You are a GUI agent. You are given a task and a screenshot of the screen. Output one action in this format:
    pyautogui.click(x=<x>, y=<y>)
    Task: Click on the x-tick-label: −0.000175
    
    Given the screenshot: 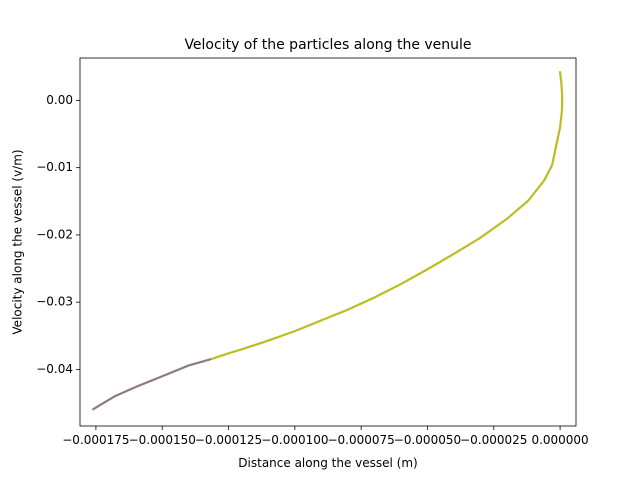 What is the action you would take?
    pyautogui.click(x=95, y=440)
    